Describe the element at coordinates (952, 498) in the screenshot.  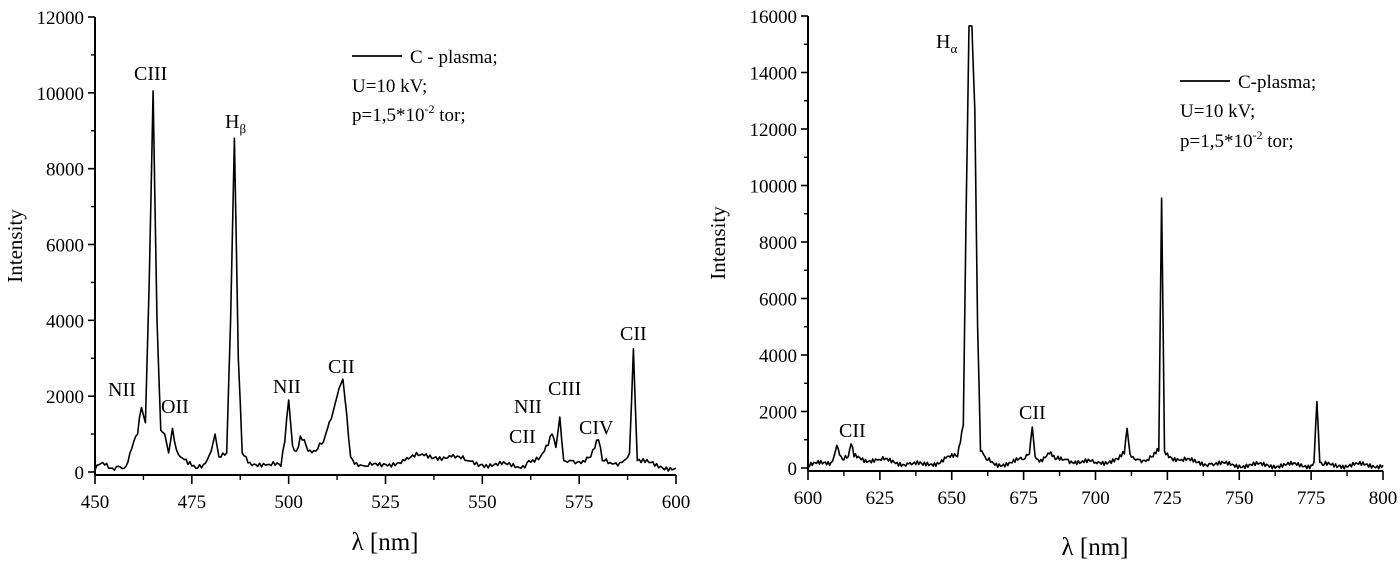
I see `x-tick-label: 650` at that location.